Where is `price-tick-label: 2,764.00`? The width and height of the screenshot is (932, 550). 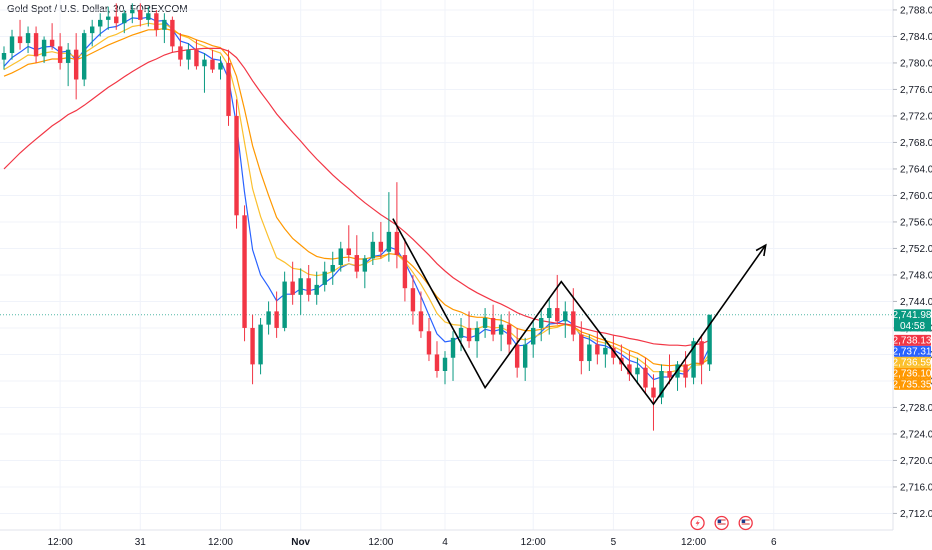
price-tick-label: 2,764.00 is located at coordinates (916, 169).